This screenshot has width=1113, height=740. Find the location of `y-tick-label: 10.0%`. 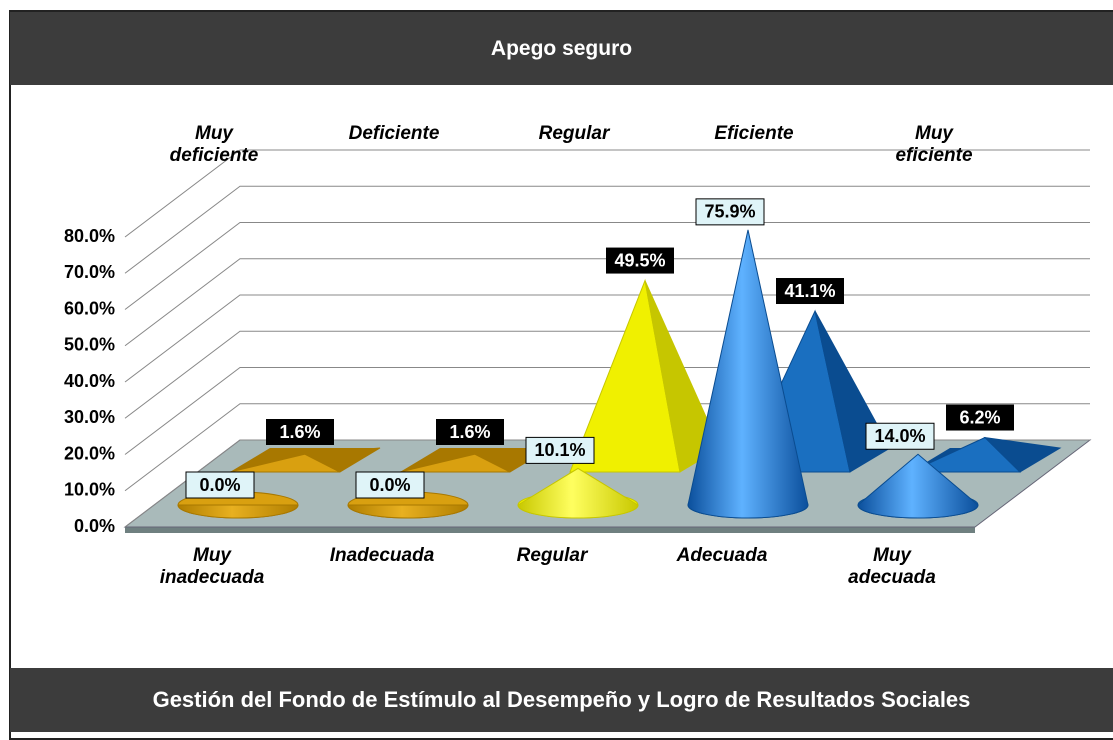

y-tick-label: 10.0% is located at coordinates (89, 490).